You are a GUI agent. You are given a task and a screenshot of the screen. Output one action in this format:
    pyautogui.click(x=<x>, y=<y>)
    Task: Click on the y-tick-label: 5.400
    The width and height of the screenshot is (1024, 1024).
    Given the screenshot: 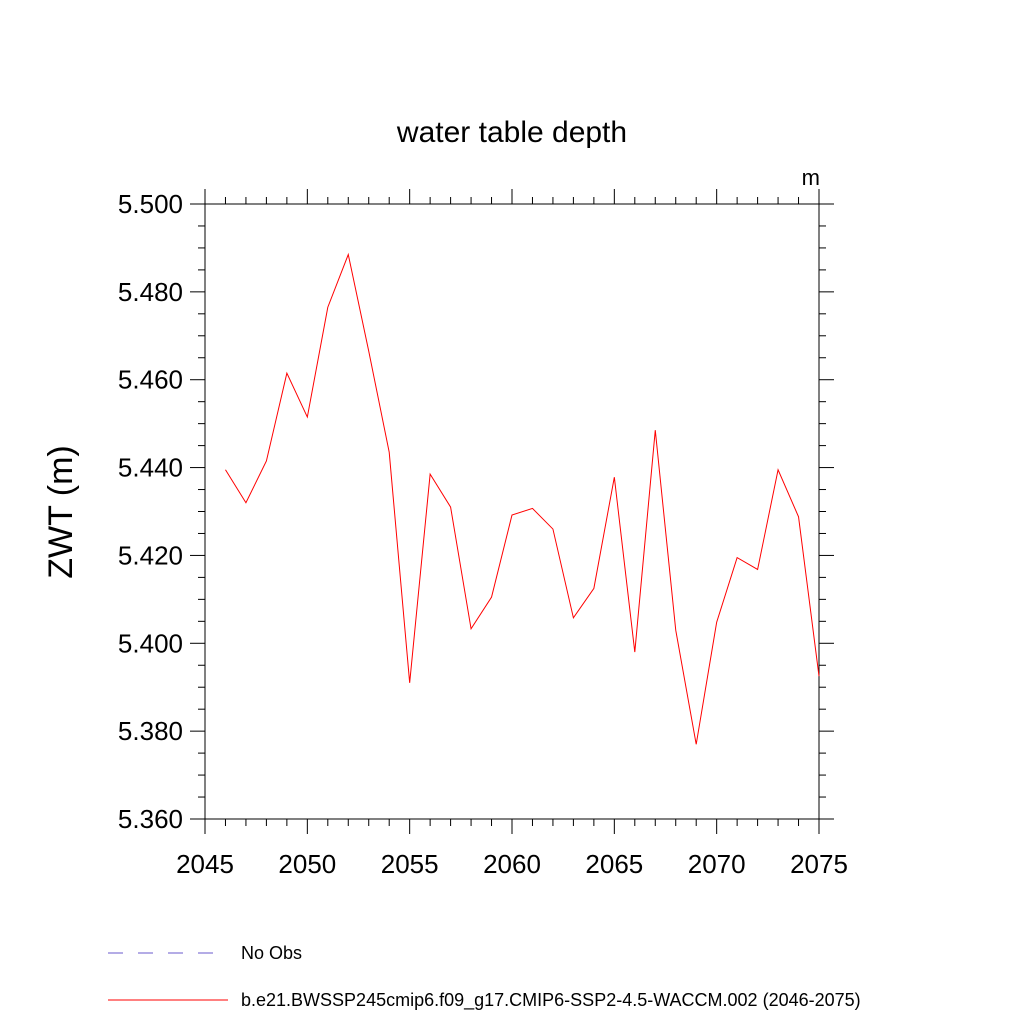 What is the action you would take?
    pyautogui.click(x=150, y=643)
    